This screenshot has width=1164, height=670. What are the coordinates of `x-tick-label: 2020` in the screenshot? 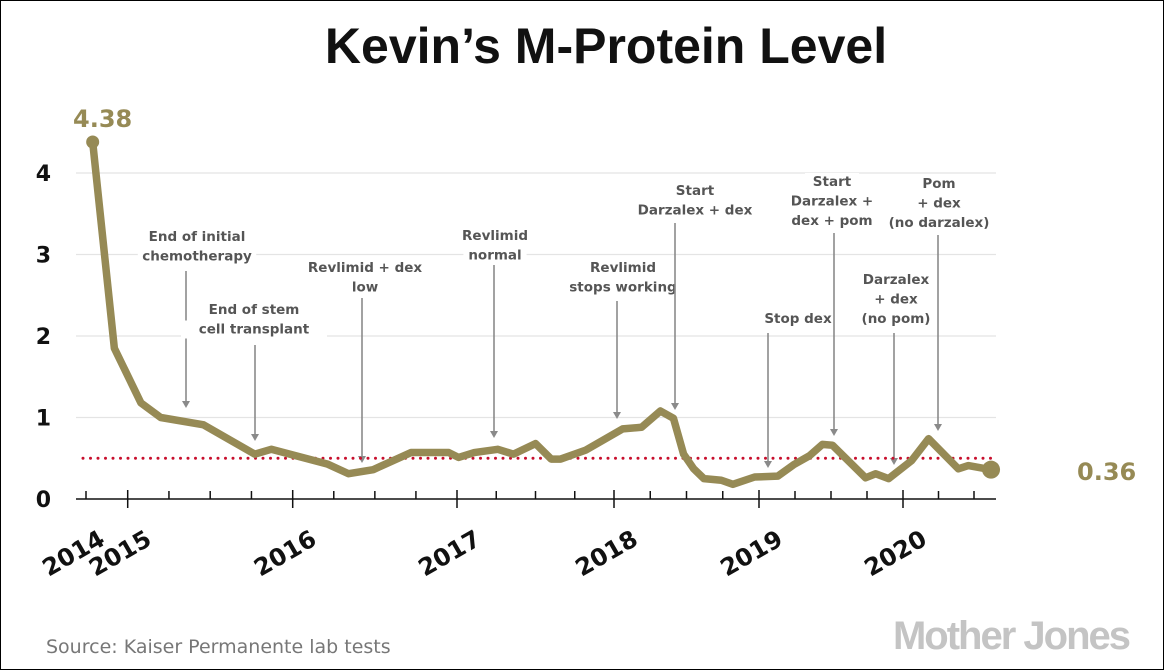 It's located at (896, 554).